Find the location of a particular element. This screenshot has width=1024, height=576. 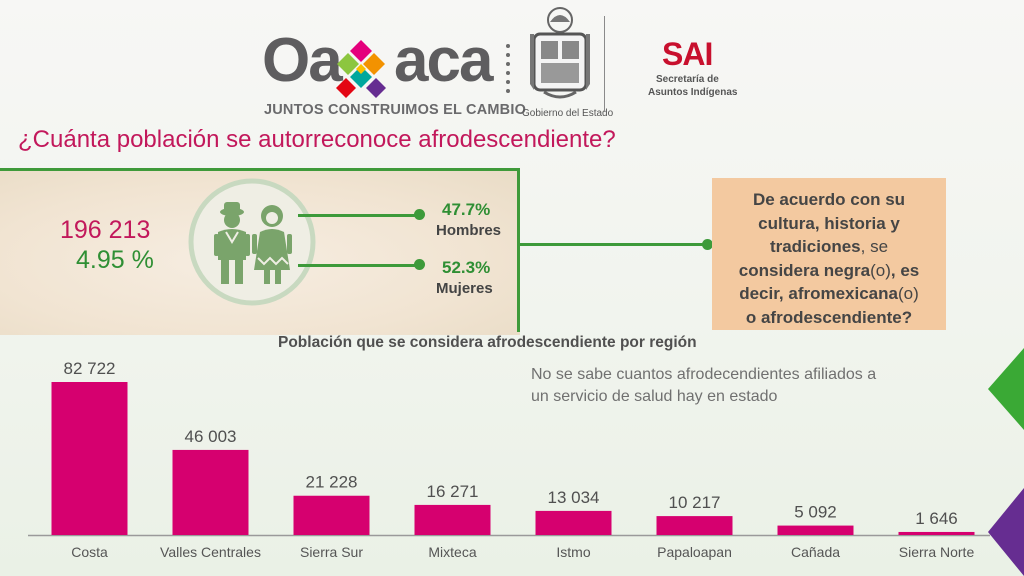

logo-word-left: Oa is located at coordinates (302, 60).